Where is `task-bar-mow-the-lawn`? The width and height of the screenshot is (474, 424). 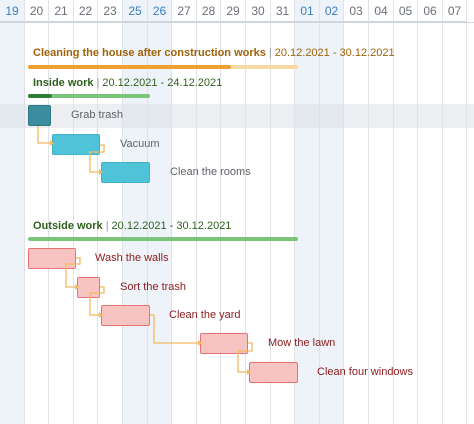 task-bar-mow-the-lawn is located at coordinates (224, 343).